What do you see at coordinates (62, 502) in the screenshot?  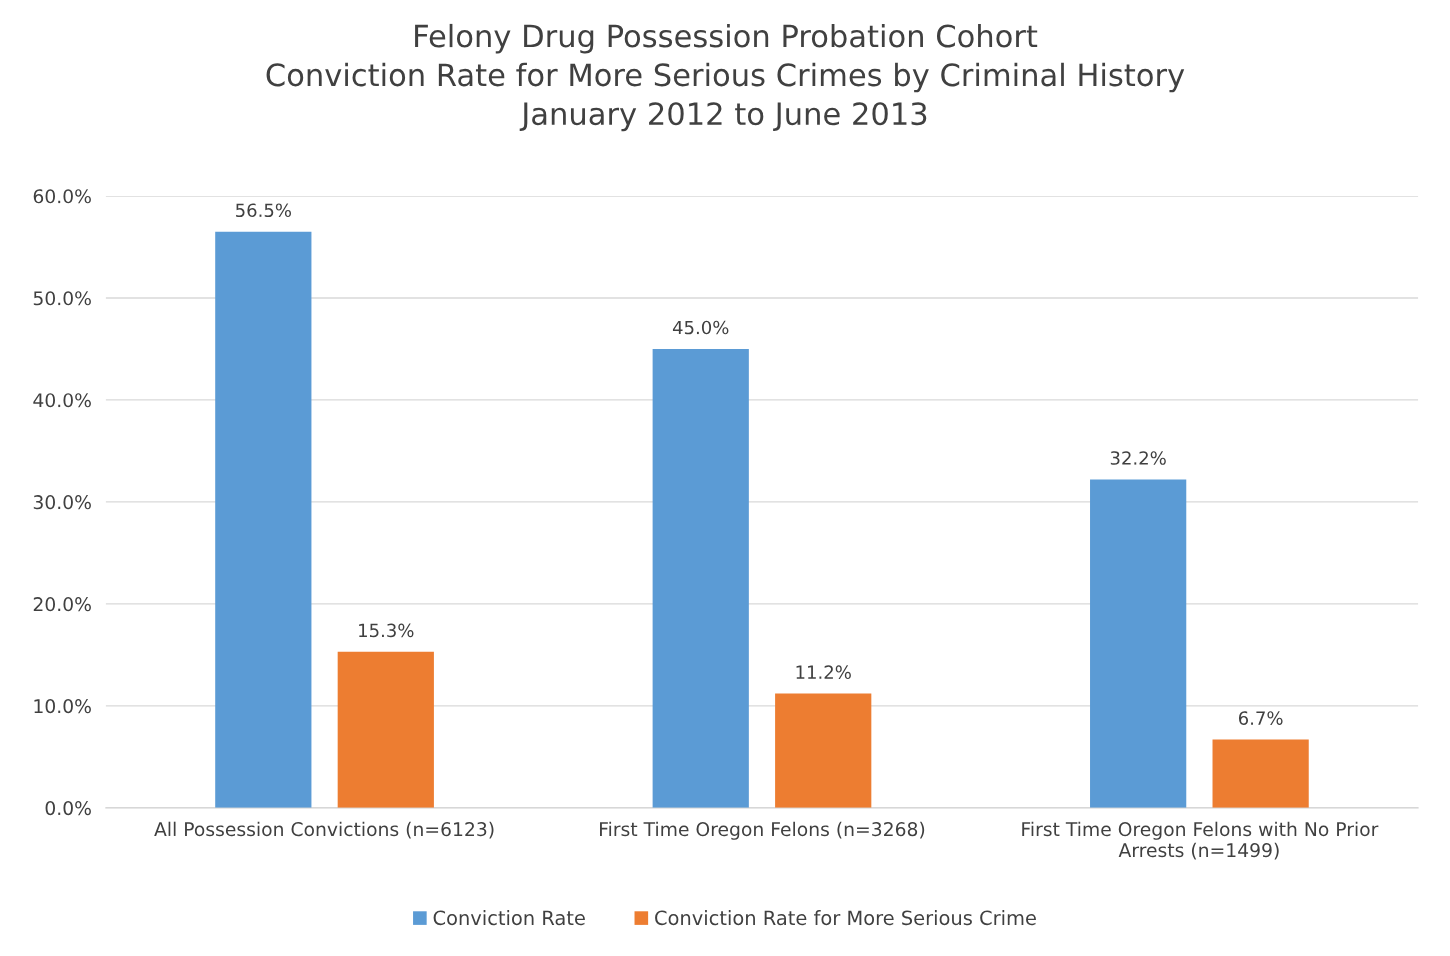 I see `y-tick-label: 30.0%` at bounding box center [62, 502].